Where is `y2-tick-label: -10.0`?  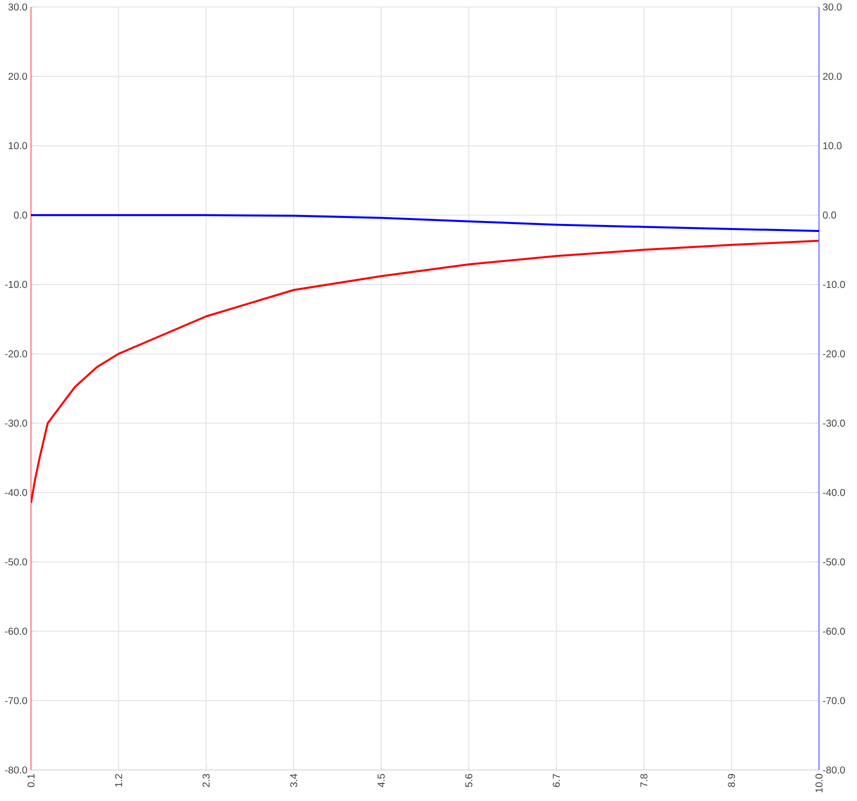
y2-tick-label: -10.0 is located at coordinates (833, 284).